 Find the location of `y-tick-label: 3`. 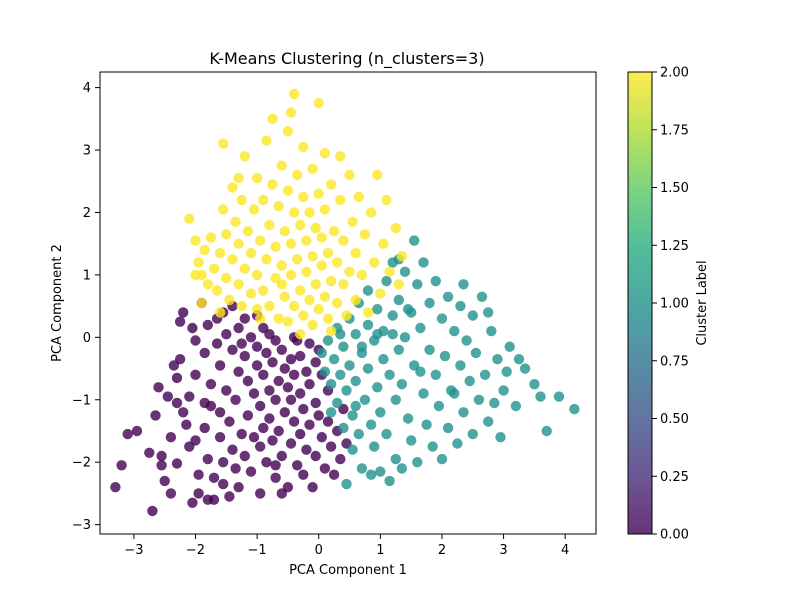

y-tick-label: 3 is located at coordinates (87, 151).